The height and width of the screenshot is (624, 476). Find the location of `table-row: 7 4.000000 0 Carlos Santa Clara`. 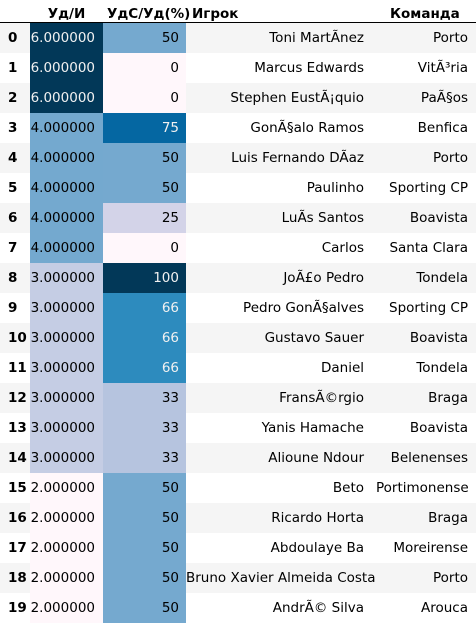

table-row: 7 4.000000 0 Carlos Santa Clara is located at coordinates (238, 248).